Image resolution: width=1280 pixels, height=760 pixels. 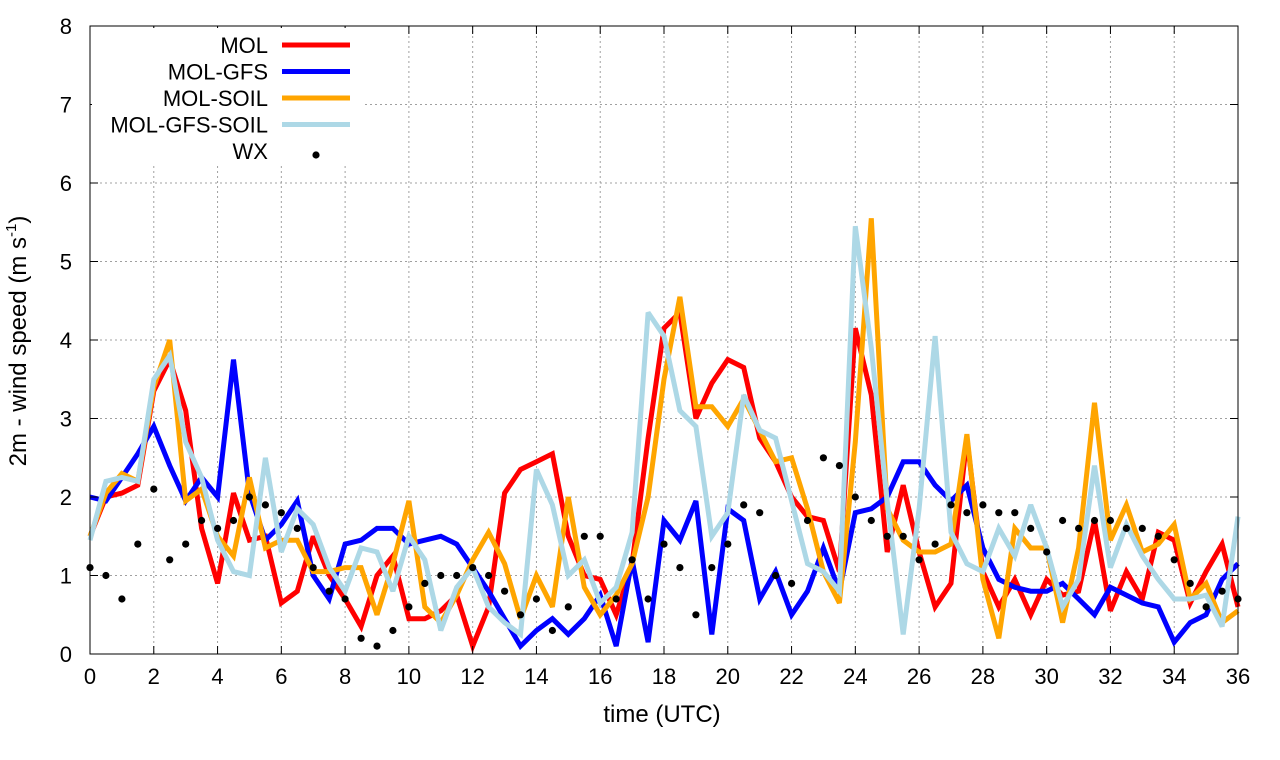 What do you see at coordinates (154, 676) in the screenshot?
I see `x-tick-label: 2` at bounding box center [154, 676].